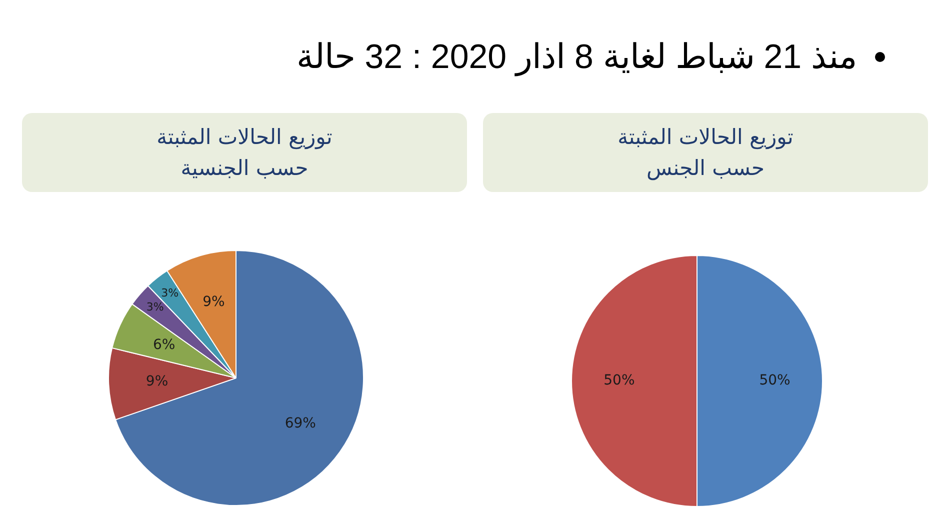 Image resolution: width=935 pixels, height=523 pixels. Describe the element at coordinates (300, 423) in the screenshot. I see `data-label: 69%` at that location.